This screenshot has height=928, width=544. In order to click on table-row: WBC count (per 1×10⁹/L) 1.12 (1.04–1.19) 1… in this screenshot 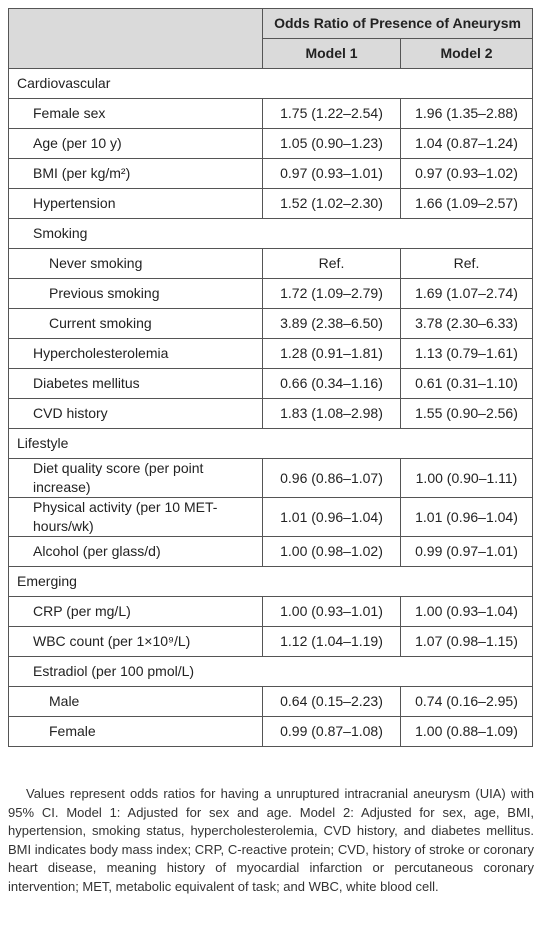, I will do `click(270, 641)`.